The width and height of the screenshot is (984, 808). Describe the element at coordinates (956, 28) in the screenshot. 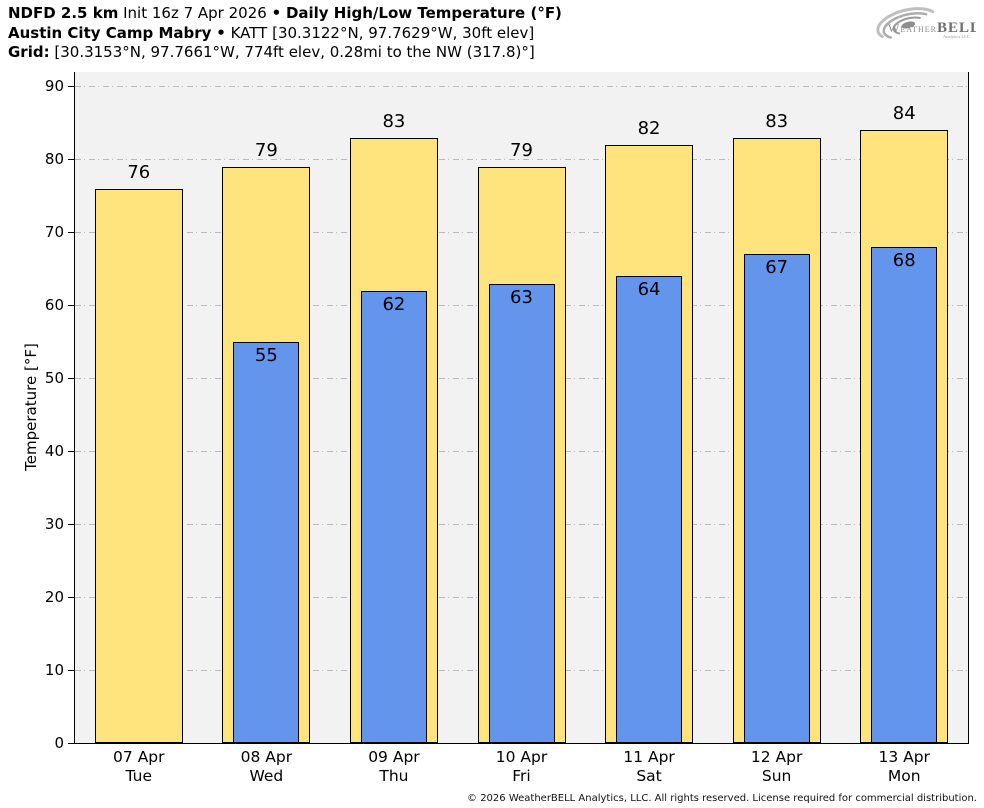

I see `logo-bell-text: BELL` at that location.